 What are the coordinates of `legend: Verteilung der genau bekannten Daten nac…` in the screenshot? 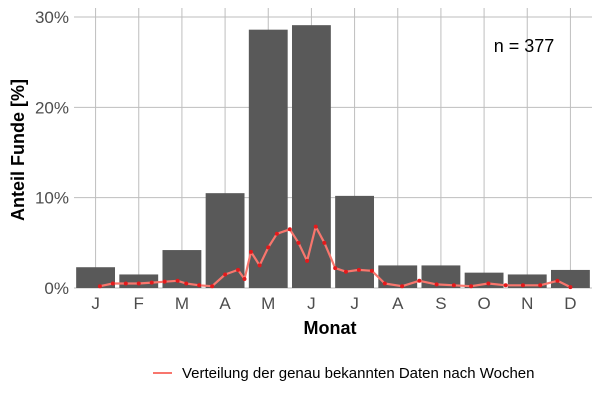 It's located at (344, 373).